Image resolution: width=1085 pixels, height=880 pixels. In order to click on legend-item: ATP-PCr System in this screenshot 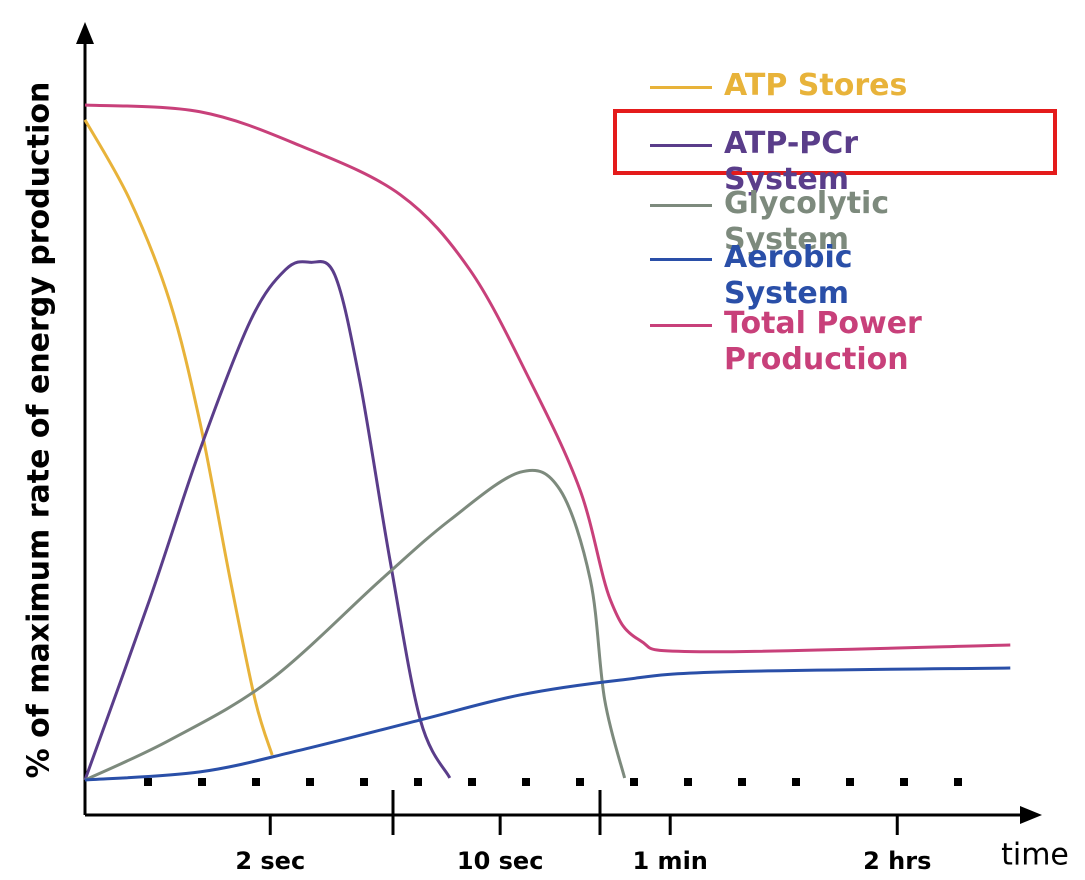, I will do `click(807, 162)`.